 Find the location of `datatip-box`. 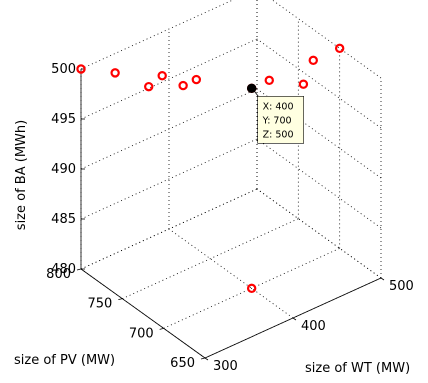

datatip-box is located at coordinates (280, 120).